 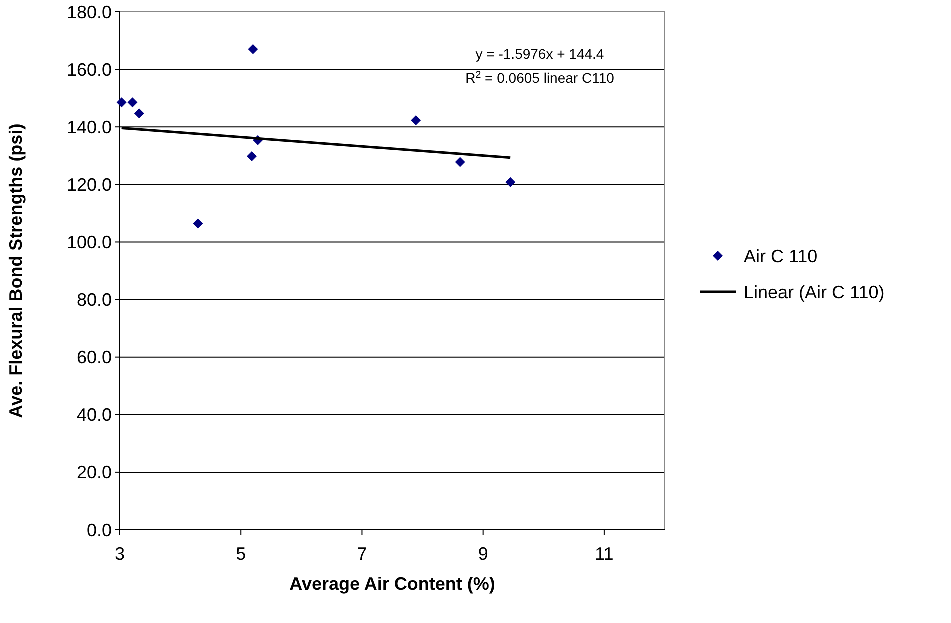 What do you see at coordinates (89, 242) in the screenshot?
I see `y-tick-label: 100.0` at bounding box center [89, 242].